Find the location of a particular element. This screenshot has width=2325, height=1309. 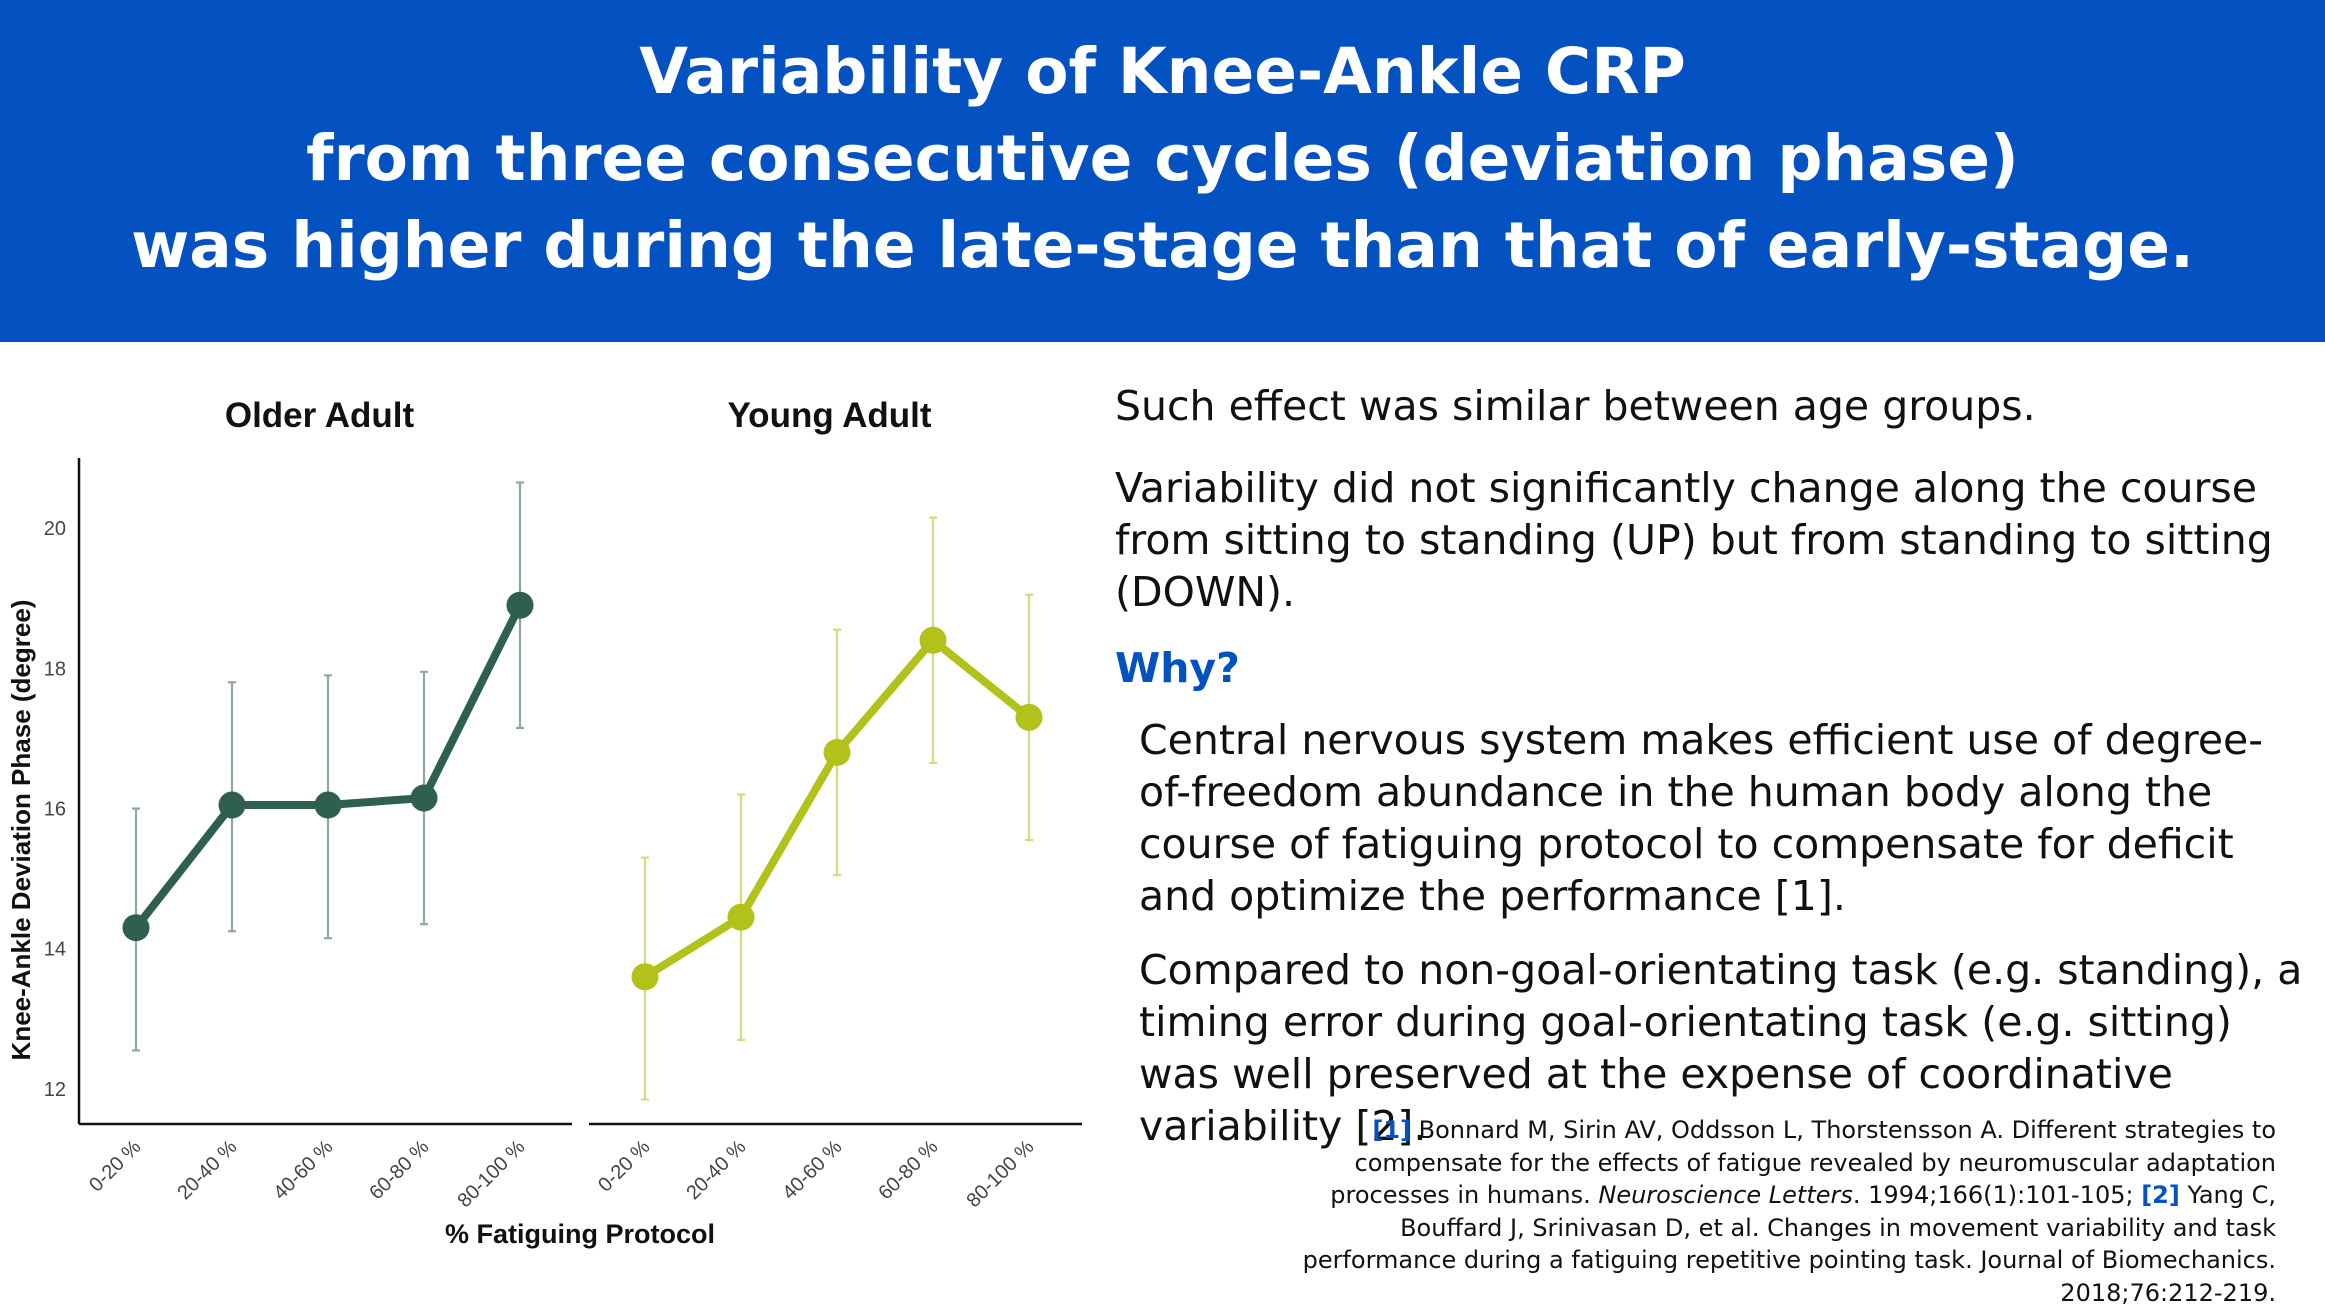

ref-1-journal: Neuroscience Letters is located at coordinates (1725, 1195).